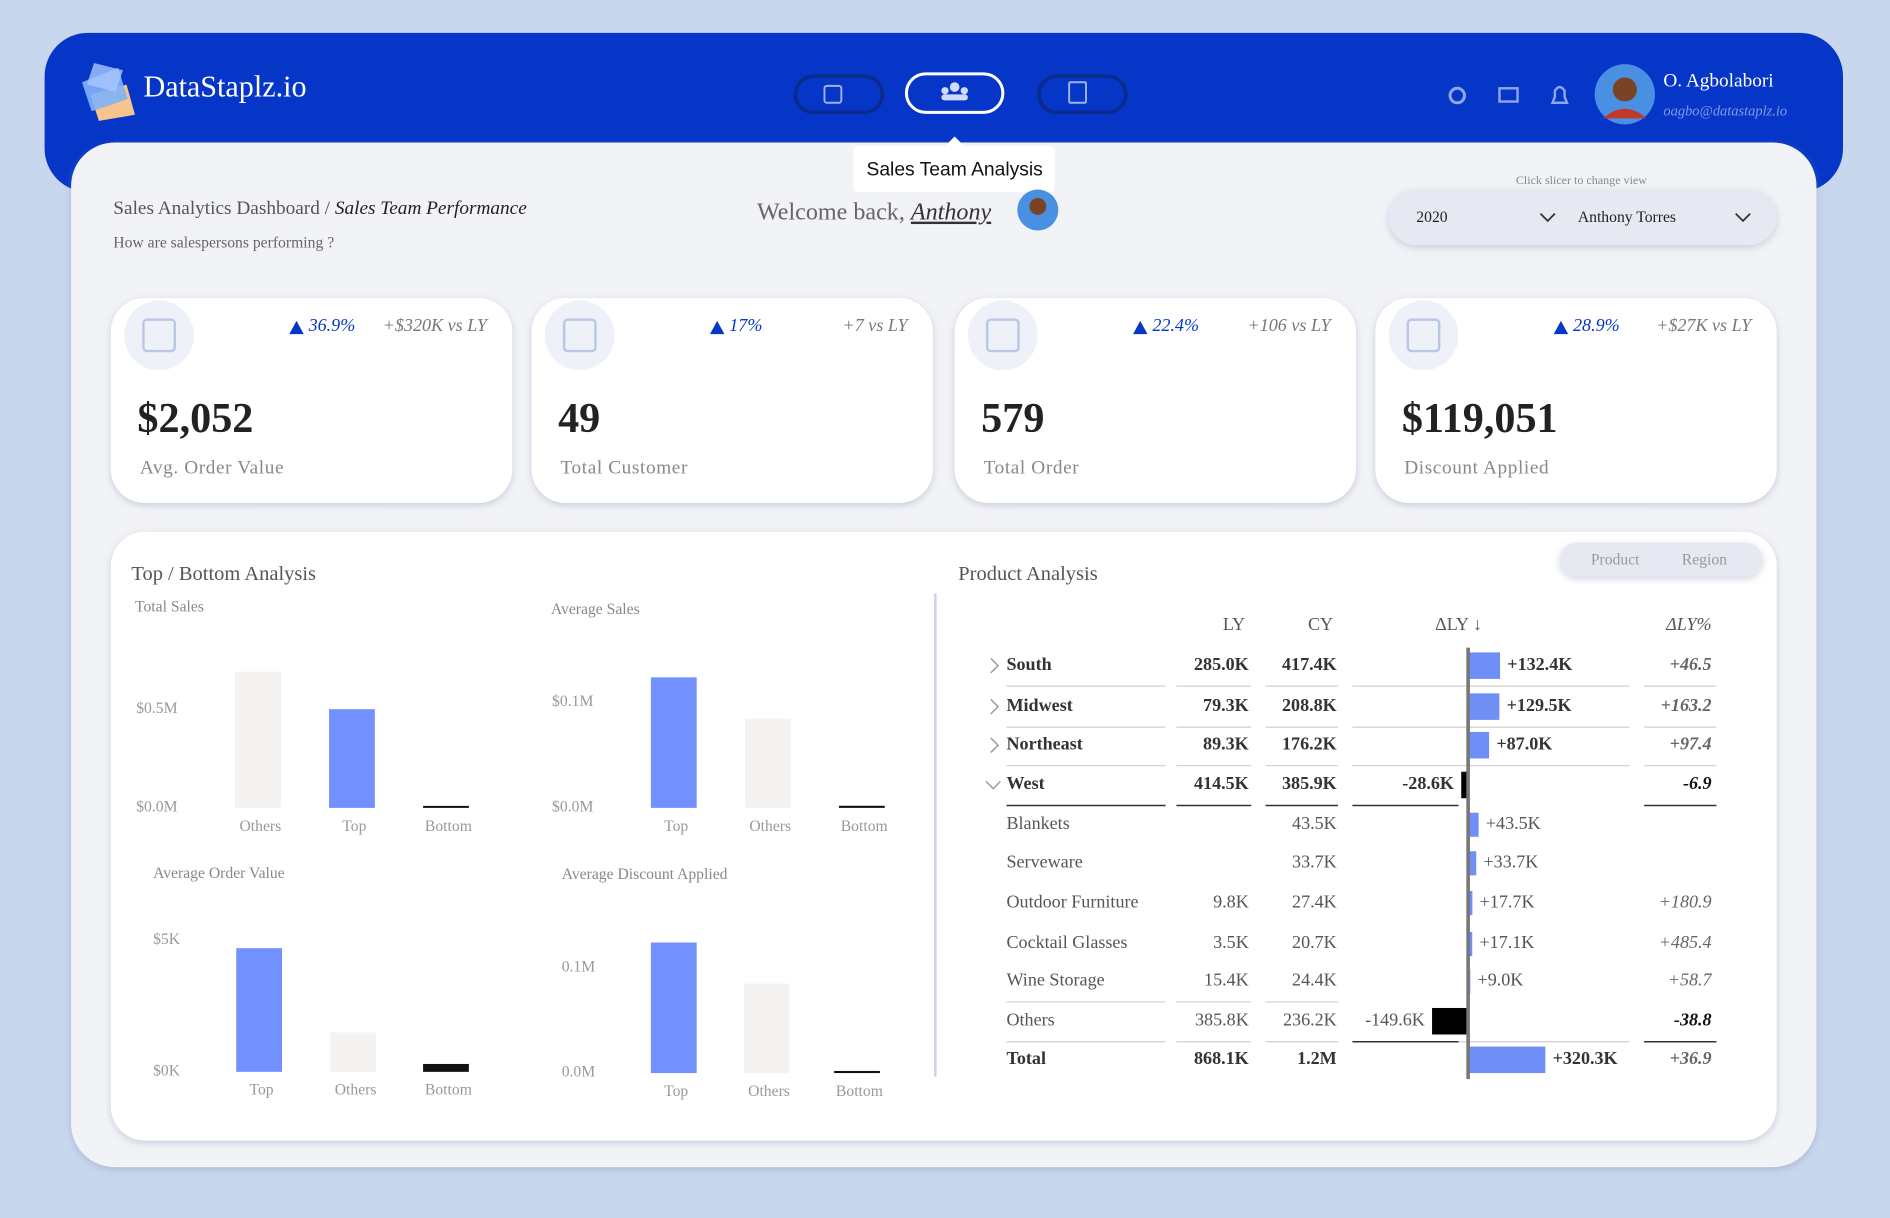  Describe the element at coordinates (224, 86) in the screenshot. I see `logo-text: DataStaplz.io` at that location.